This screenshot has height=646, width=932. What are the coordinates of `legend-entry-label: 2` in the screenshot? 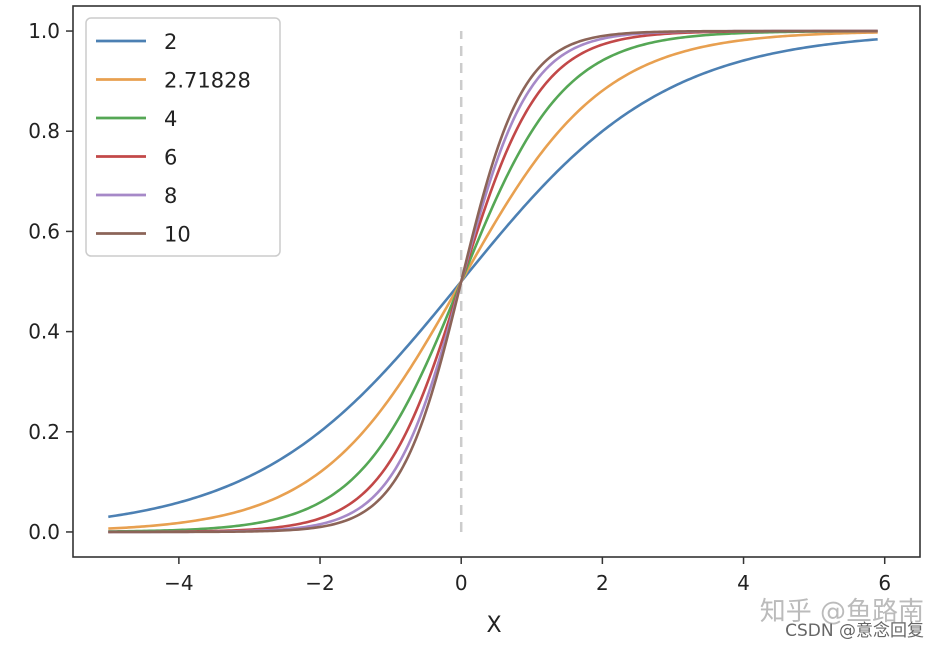 It's located at (170, 42).